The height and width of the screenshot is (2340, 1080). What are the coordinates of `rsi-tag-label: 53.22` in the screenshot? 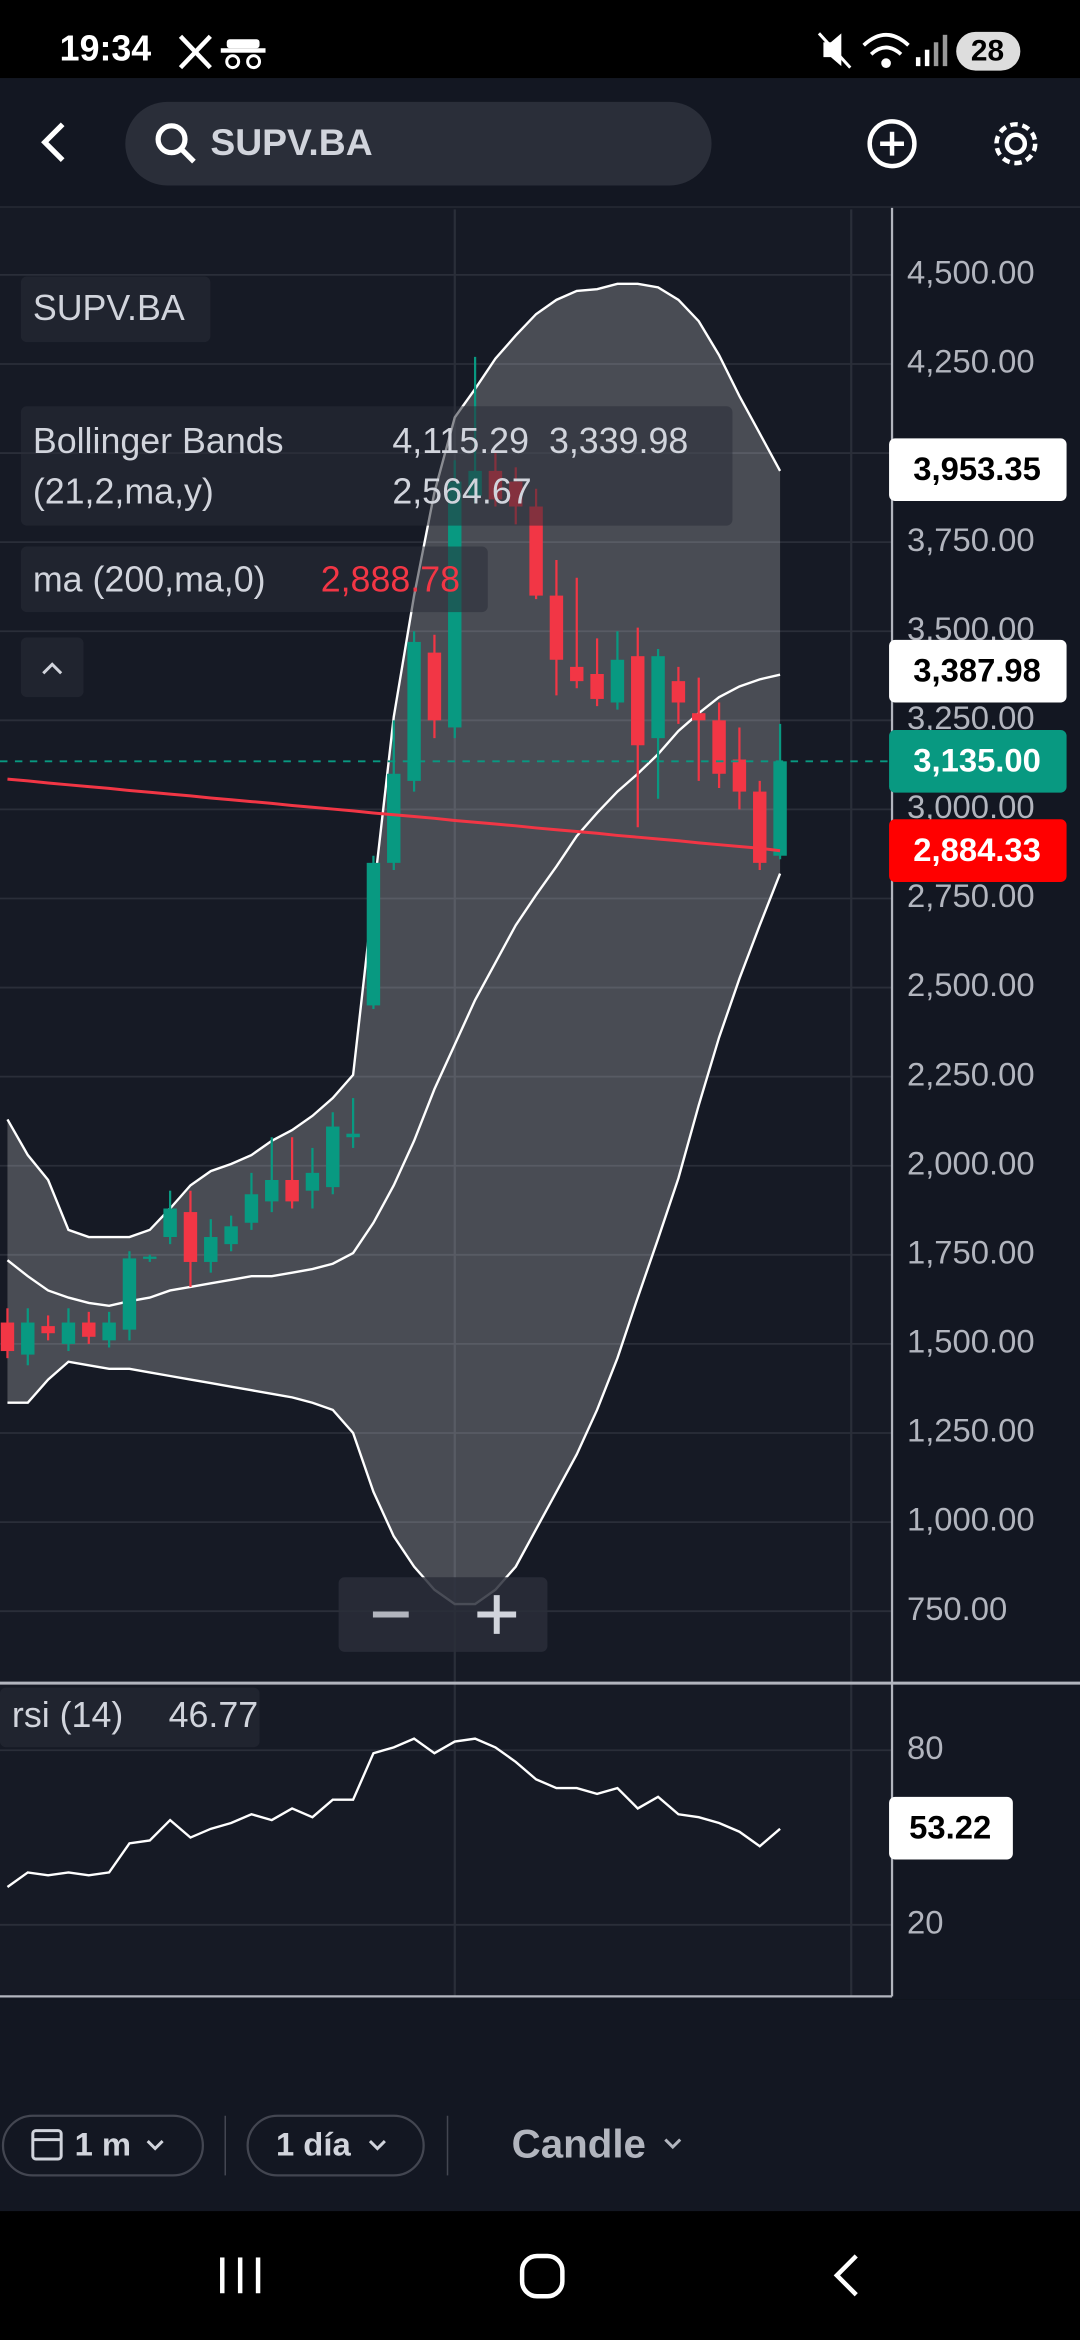 It's located at (950, 1826).